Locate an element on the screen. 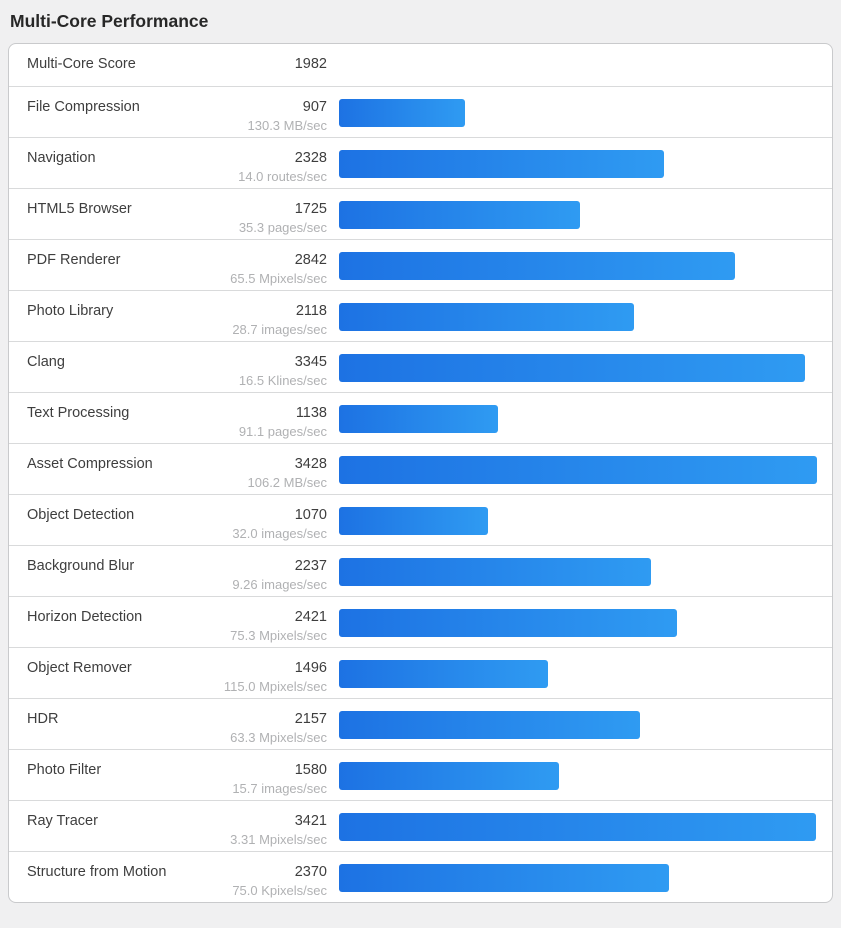 The height and width of the screenshot is (928, 841). row-rate: 14.0 routes/sec is located at coordinates (282, 176).